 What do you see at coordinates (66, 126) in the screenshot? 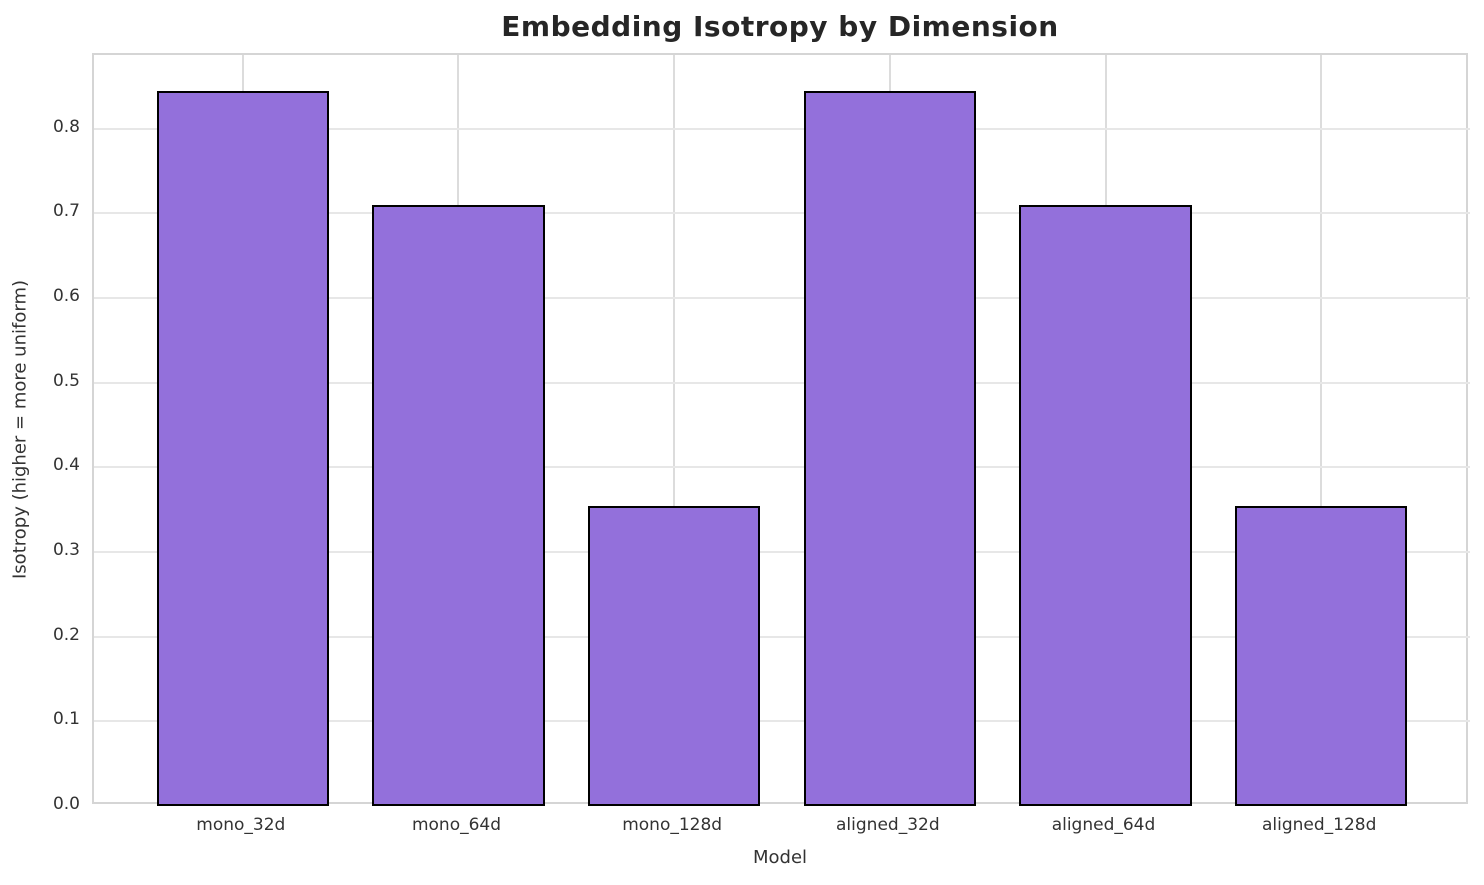
I see `y-tick-label: 0.8` at bounding box center [66, 126].